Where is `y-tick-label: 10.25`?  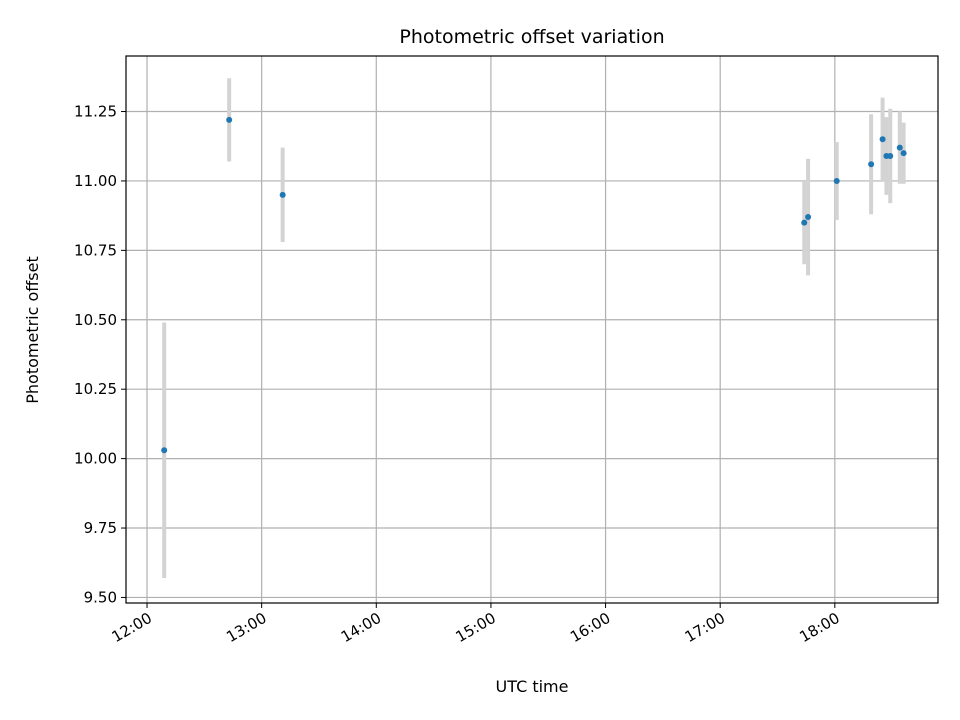
y-tick-label: 10.25 is located at coordinates (95, 389).